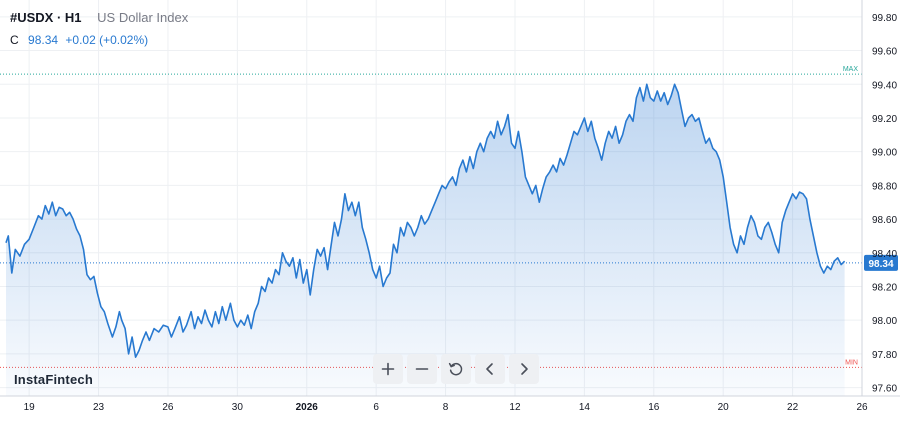  I want to click on max-label: MAX, so click(851, 69).